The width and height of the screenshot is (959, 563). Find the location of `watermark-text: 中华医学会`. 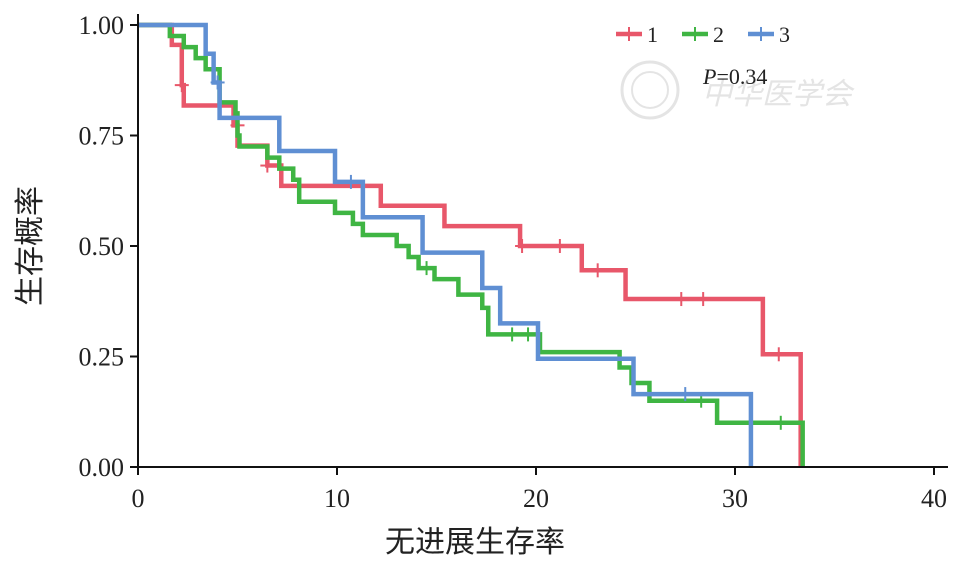

watermark-text: 中华医学会 is located at coordinates (778, 94).